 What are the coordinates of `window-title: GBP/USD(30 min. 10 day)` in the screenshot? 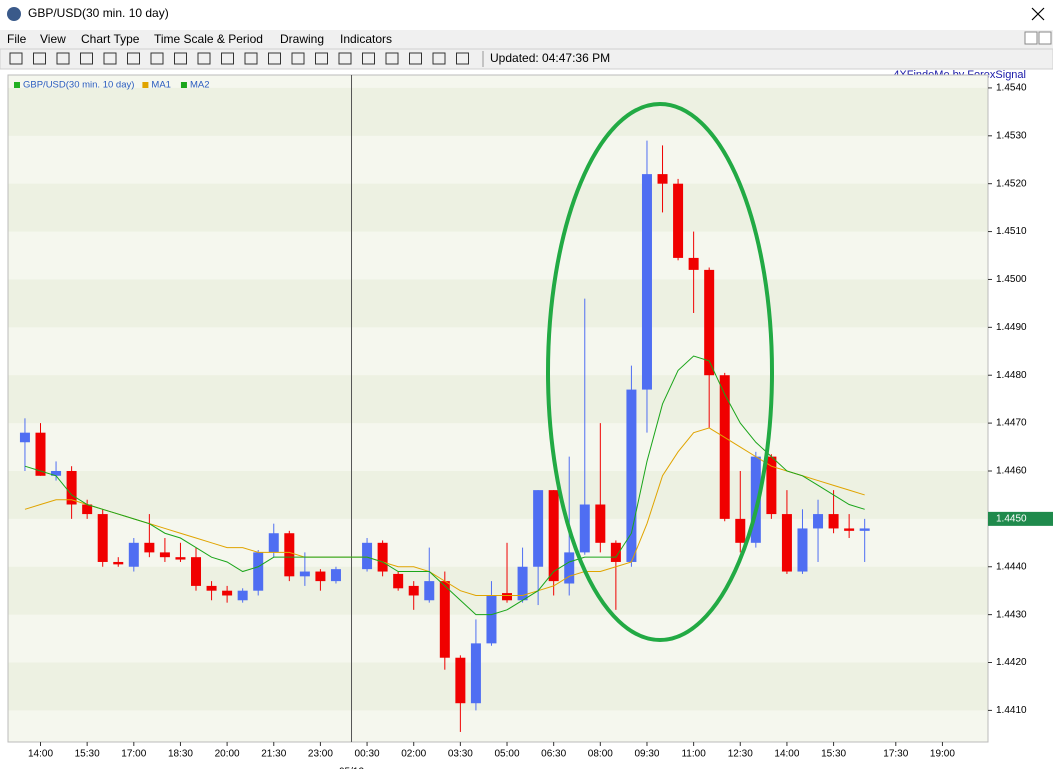 It's located at (98, 13).